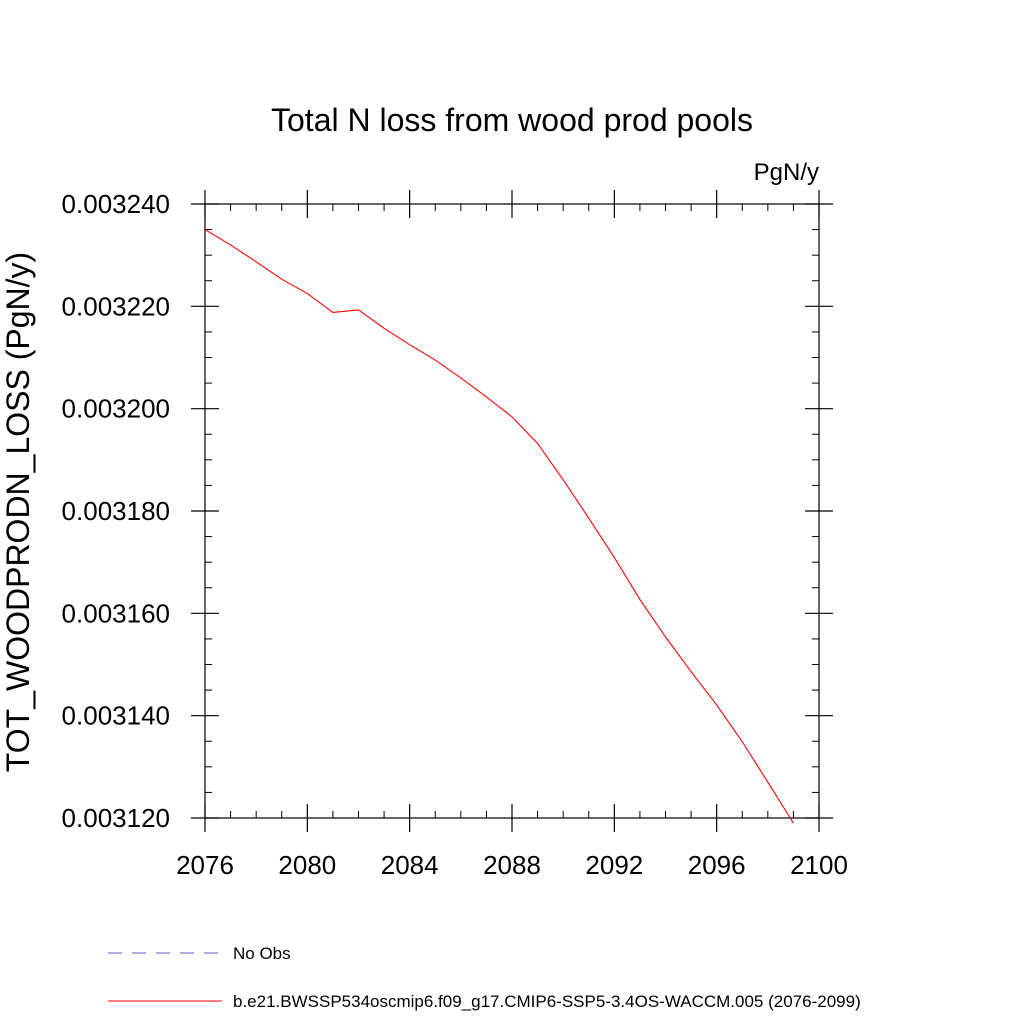 The width and height of the screenshot is (1024, 1024). Describe the element at coordinates (116, 409) in the screenshot. I see `y-tick-label: 0.003200` at that location.